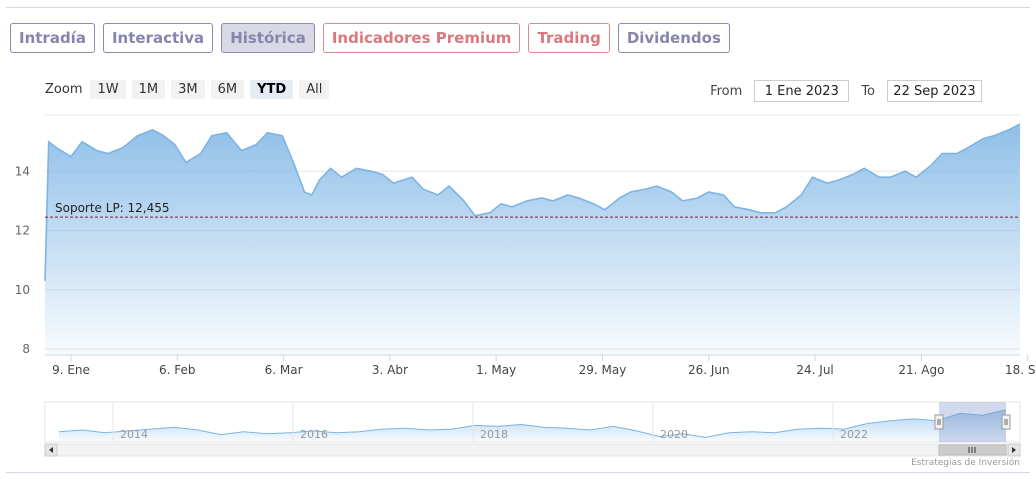  What do you see at coordinates (726, 91) in the screenshot?
I see `from-label: From` at bounding box center [726, 91].